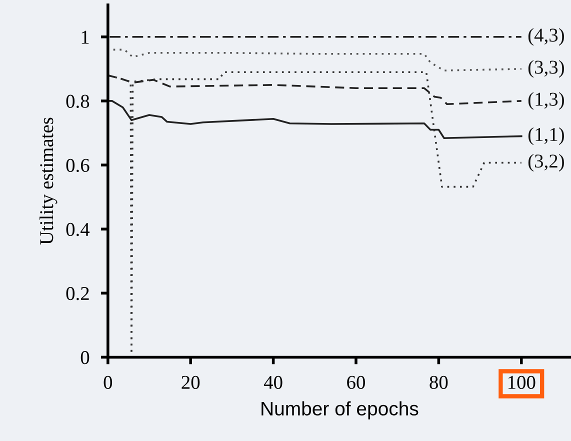 The height and width of the screenshot is (441, 571). I want to click on series-label: (4,3), so click(546, 37).